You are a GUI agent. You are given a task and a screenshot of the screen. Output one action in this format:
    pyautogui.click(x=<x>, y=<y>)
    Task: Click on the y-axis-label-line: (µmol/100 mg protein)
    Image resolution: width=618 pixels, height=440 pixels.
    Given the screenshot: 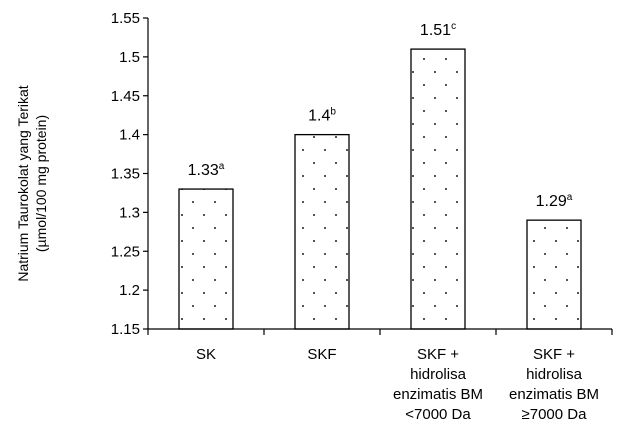 What is the action you would take?
    pyautogui.click(x=41, y=183)
    